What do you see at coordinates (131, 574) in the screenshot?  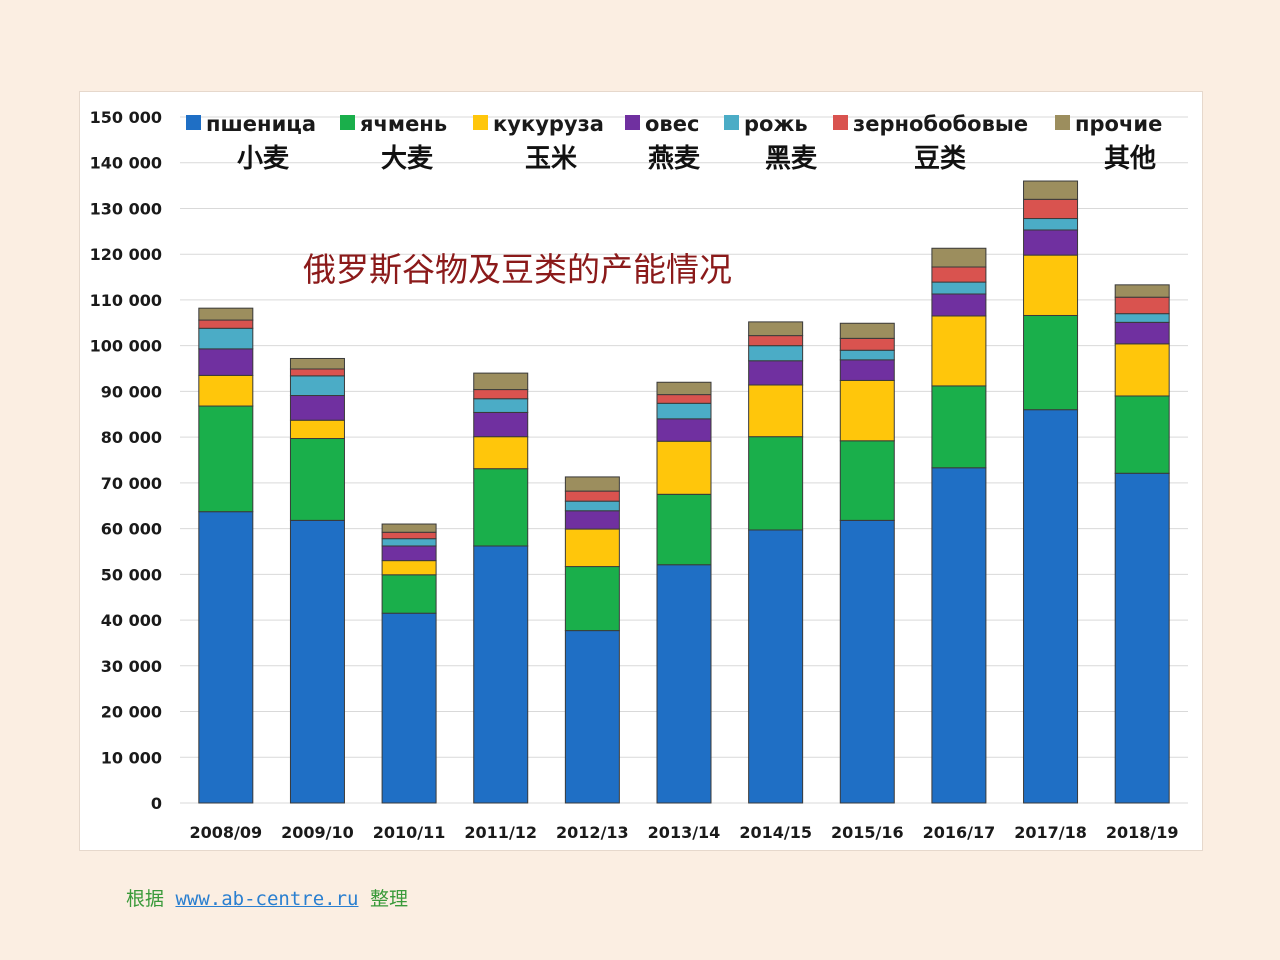 I see `y-tick-label: 50 000` at bounding box center [131, 574].